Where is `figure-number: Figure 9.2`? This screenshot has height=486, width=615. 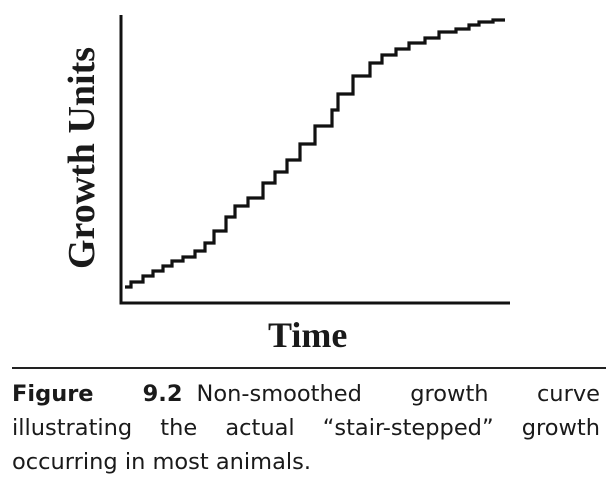
figure-number: Figure 9.2 is located at coordinates (97, 394).